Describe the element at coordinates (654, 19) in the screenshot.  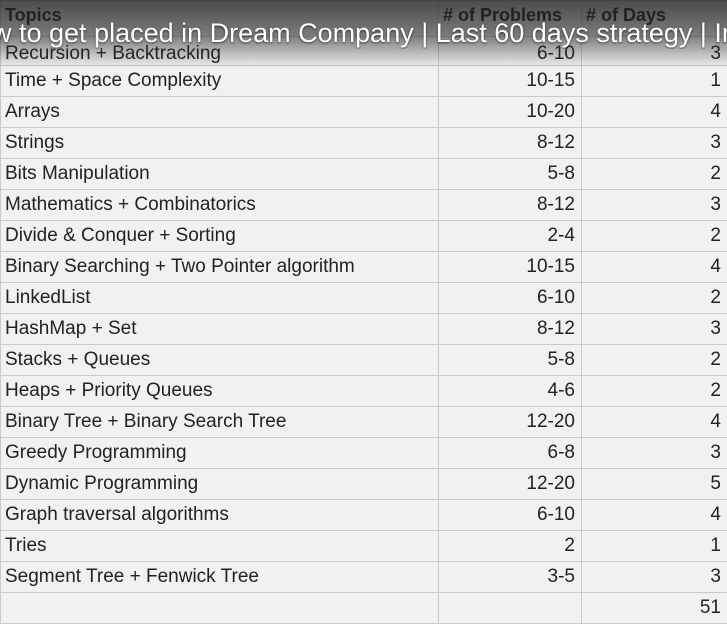
I see `header-days: # of Days` at that location.